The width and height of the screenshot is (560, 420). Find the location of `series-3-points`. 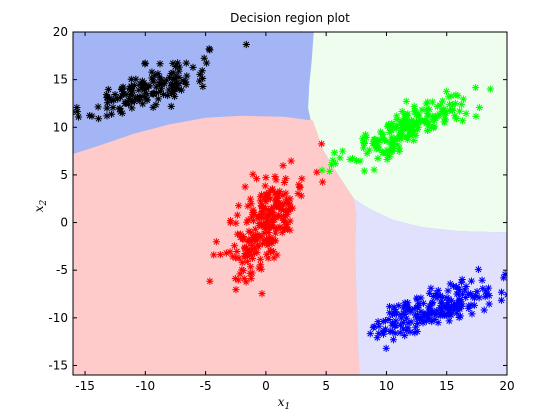

series-3-points is located at coordinates (436, 308).